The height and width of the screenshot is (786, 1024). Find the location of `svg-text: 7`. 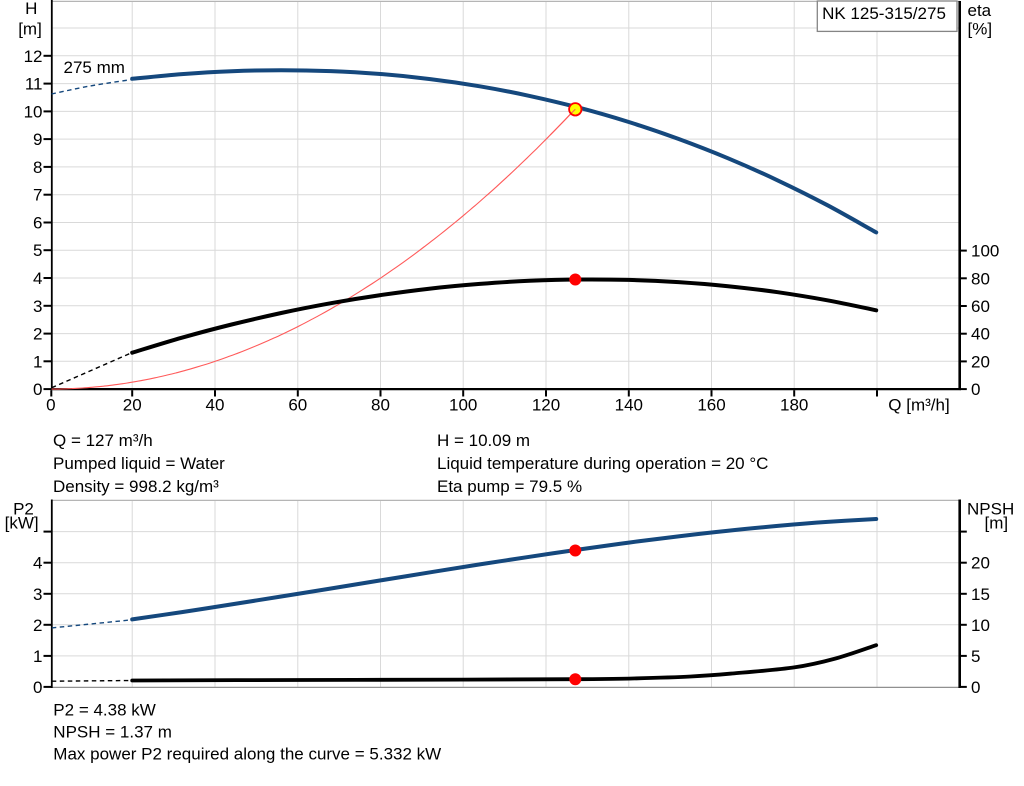

svg-text: 7 is located at coordinates (37, 195).